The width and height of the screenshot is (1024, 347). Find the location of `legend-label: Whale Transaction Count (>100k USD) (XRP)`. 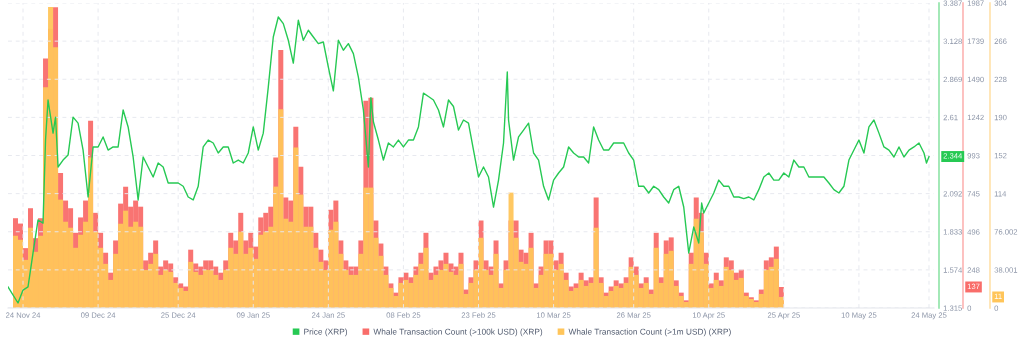

legend-label: Whale Transaction Count (>100k USD) (XRP) is located at coordinates (458, 332).